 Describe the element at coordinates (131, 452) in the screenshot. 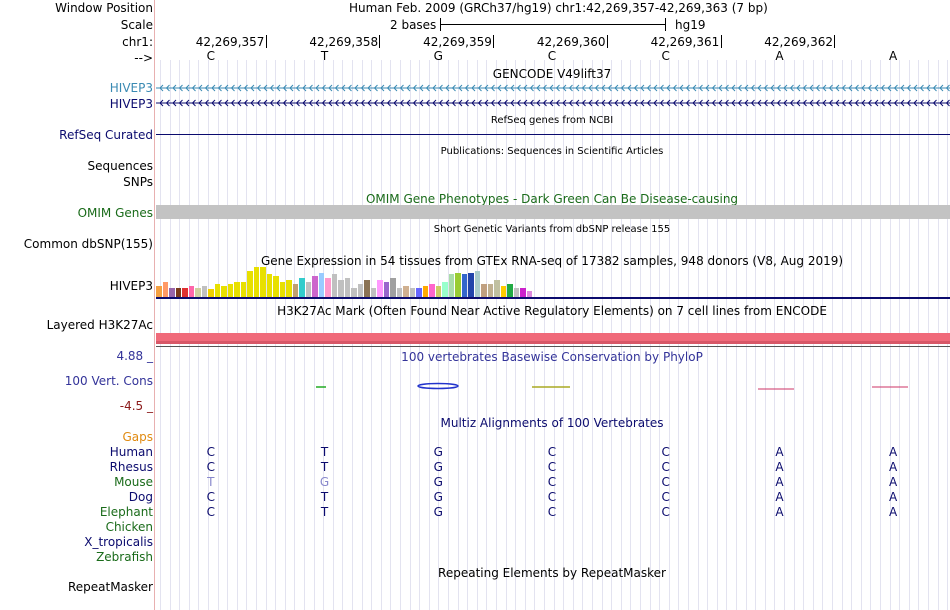

I see `species-label-human: Human` at that location.